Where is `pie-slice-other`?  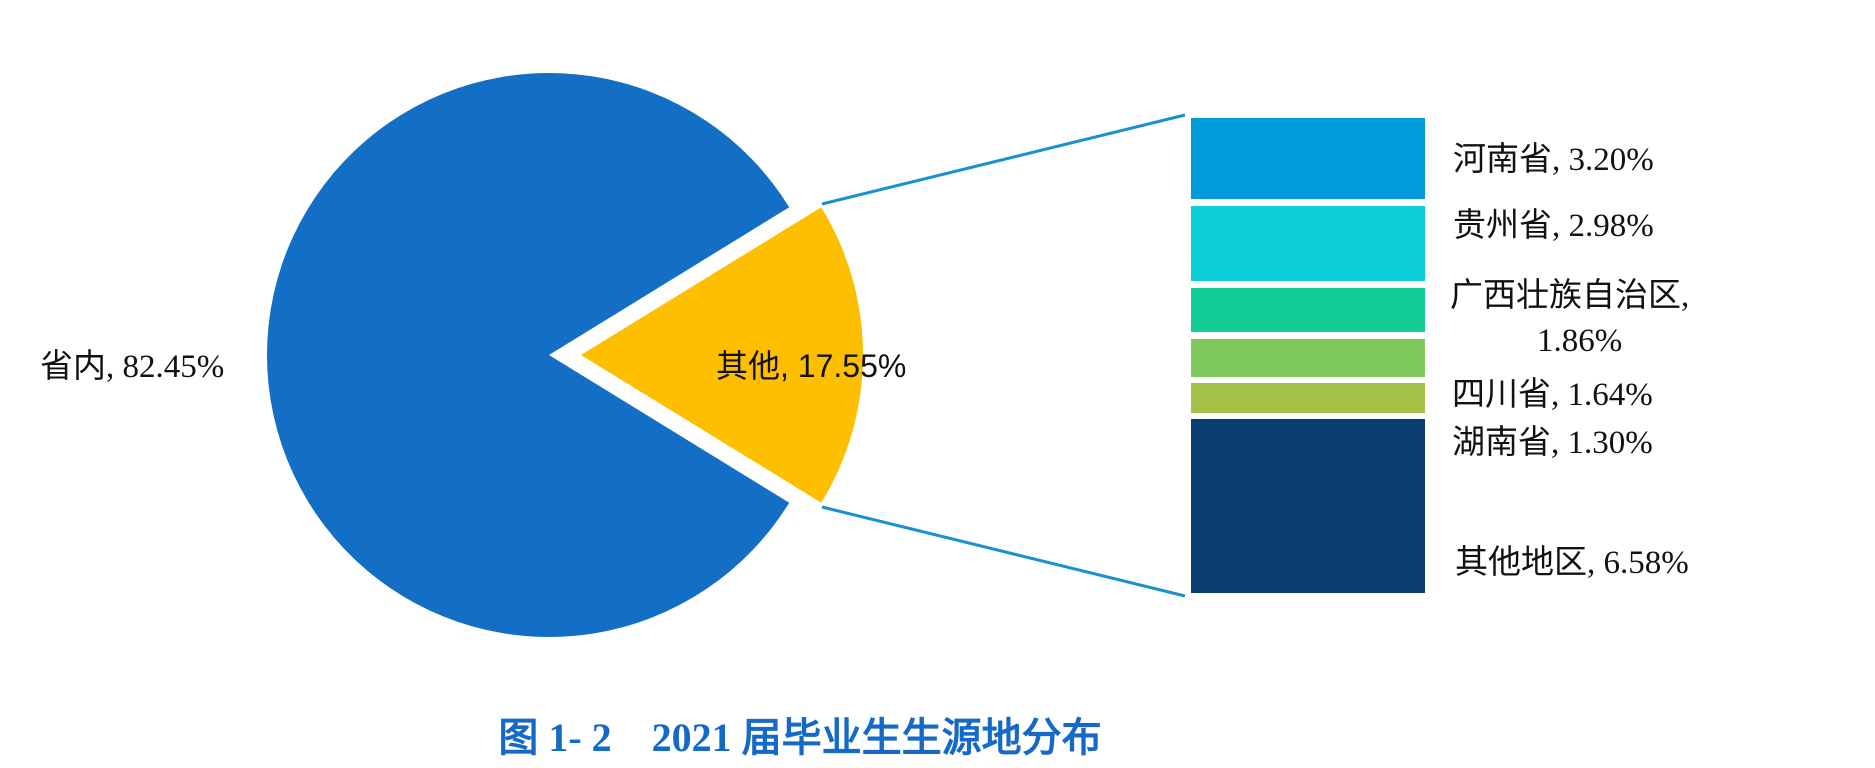 pie-slice-other is located at coordinates (722, 355).